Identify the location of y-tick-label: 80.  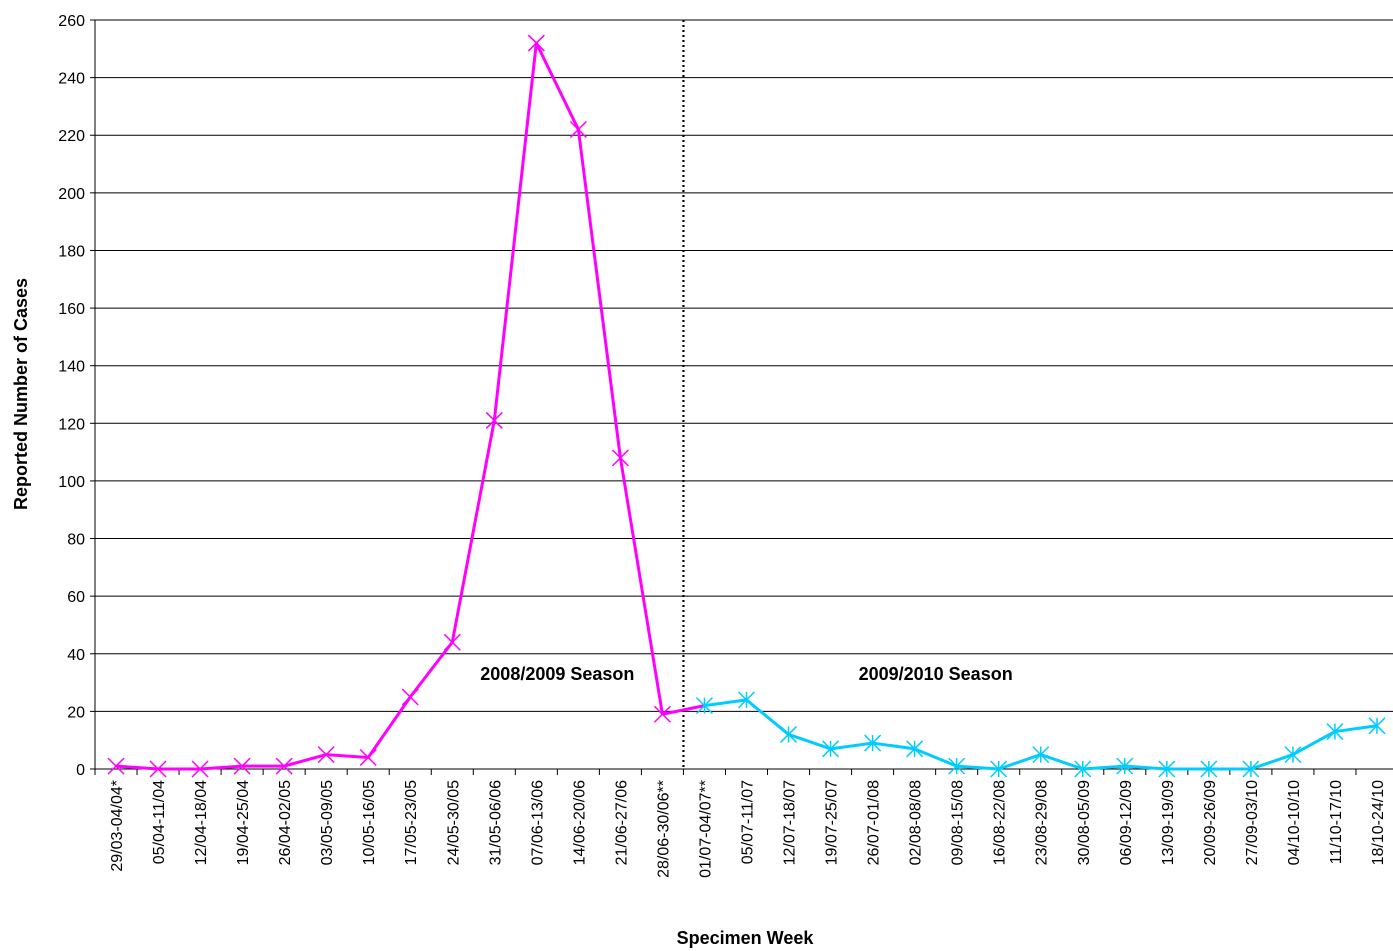
(76, 540).